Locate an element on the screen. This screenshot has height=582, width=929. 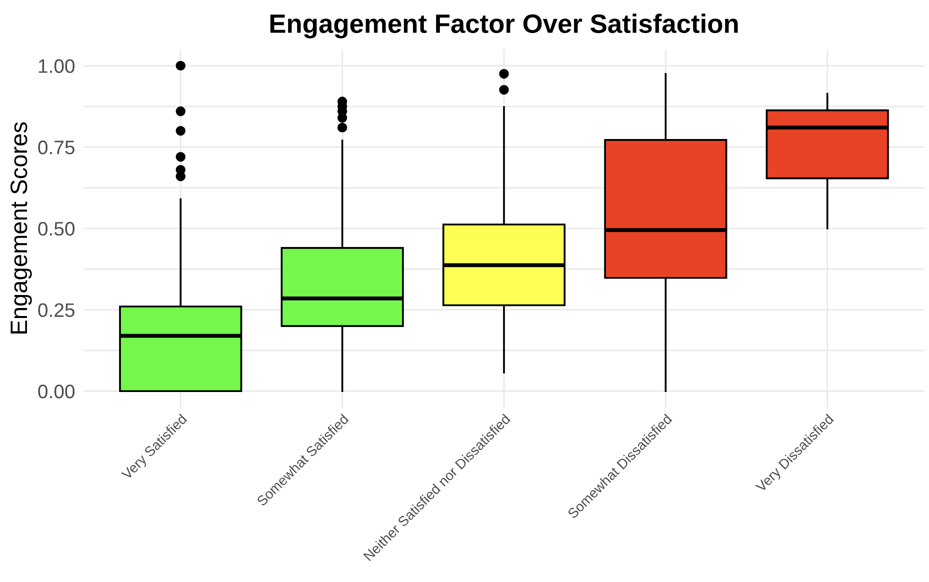
y-tick-label: 0.00 is located at coordinates (56, 391).